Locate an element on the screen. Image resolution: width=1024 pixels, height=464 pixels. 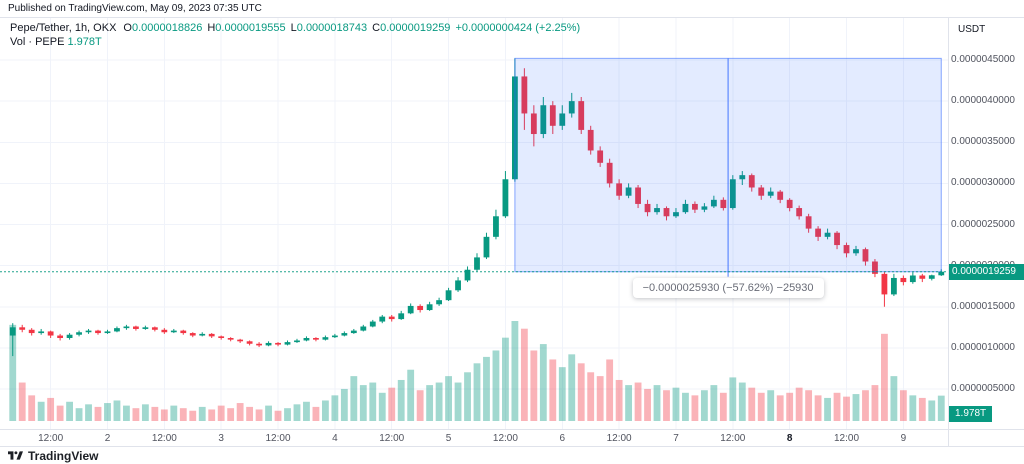
time-axis-label: 8 is located at coordinates (789, 438).